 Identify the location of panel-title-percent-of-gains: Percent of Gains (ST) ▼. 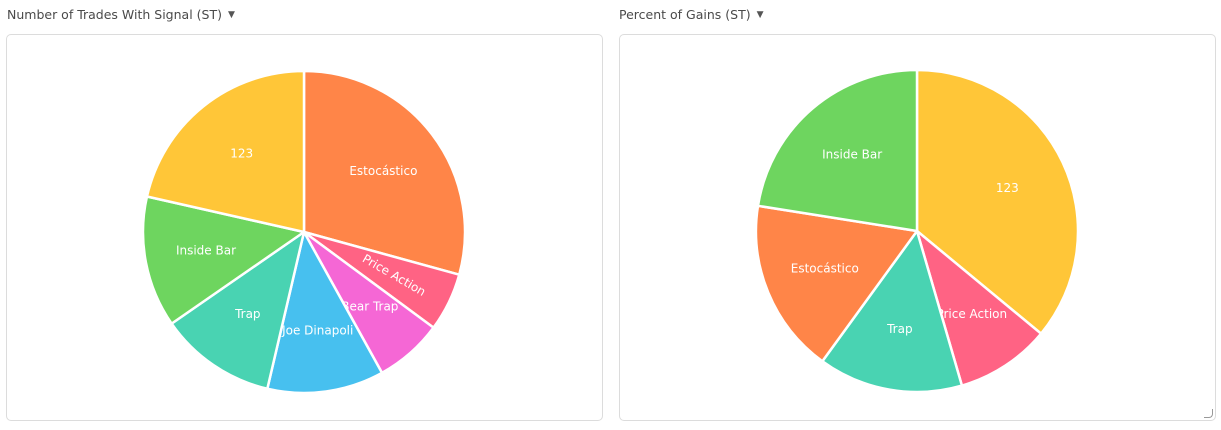
(691, 14).